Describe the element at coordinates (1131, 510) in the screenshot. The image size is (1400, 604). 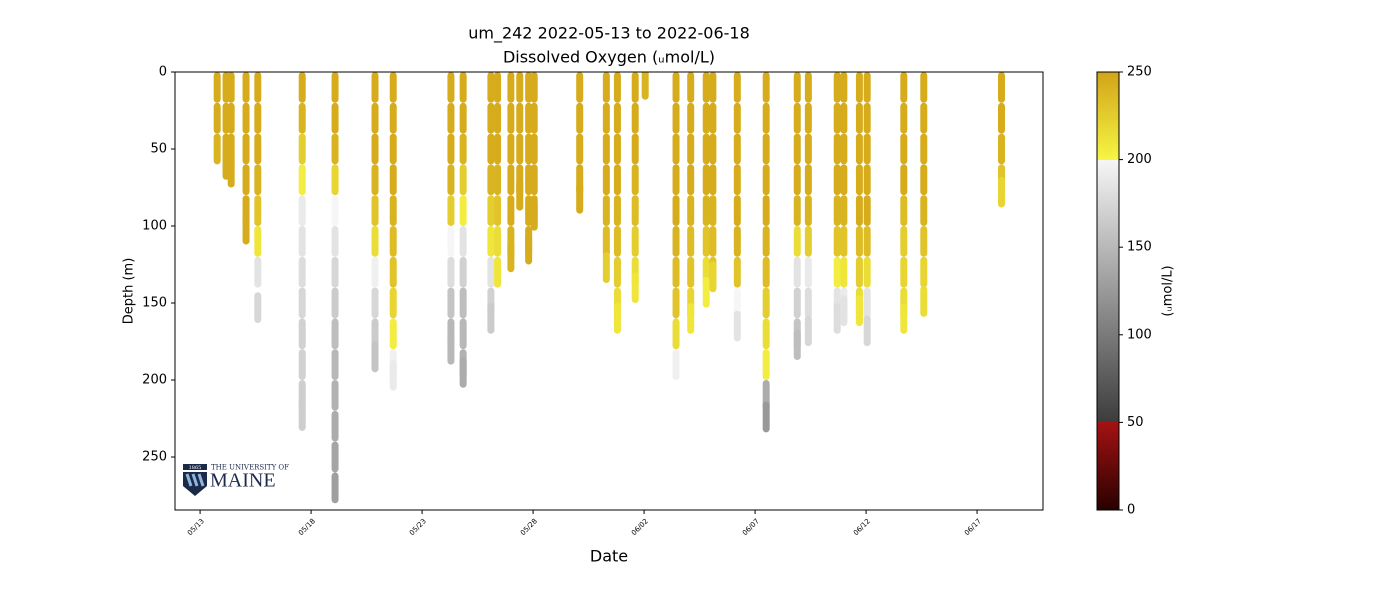
I see `colorbar-tick-label: 0` at that location.